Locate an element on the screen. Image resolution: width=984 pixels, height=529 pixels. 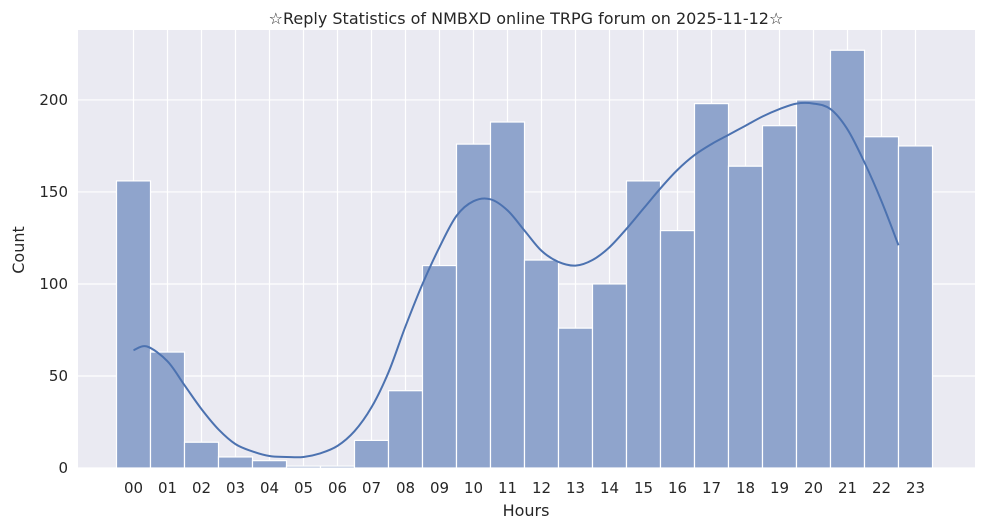
x-tick-label: 19 is located at coordinates (779, 488).